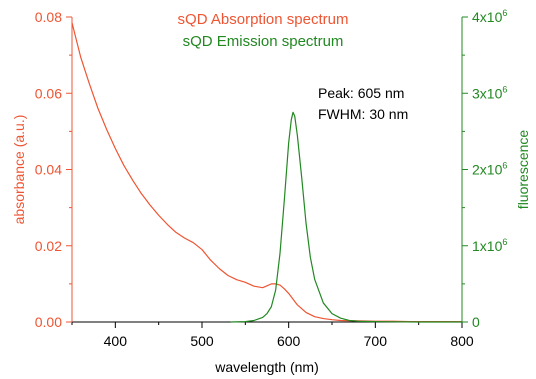  Describe the element at coordinates (376, 341) in the screenshot. I see `x-tick-label: 700` at that location.